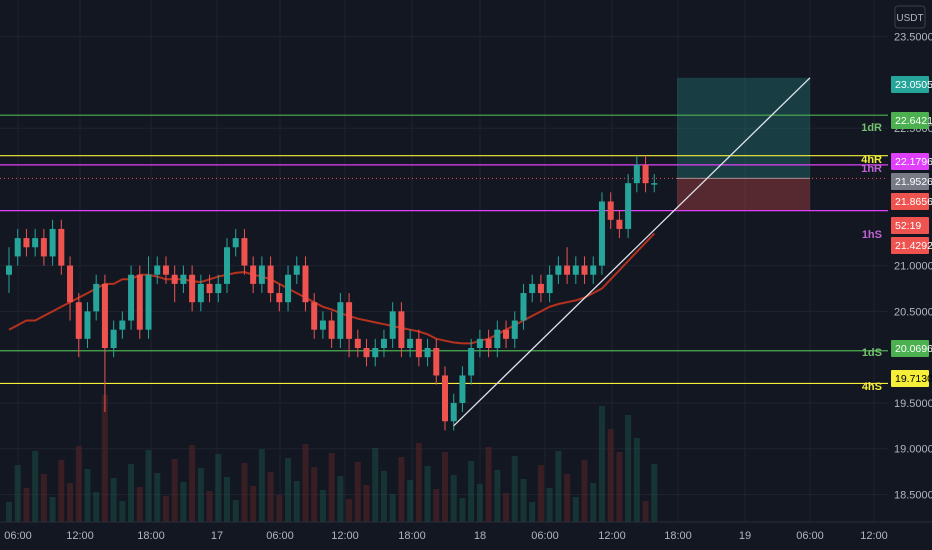  I want to click on time-tick-label: 18, so click(480, 536).